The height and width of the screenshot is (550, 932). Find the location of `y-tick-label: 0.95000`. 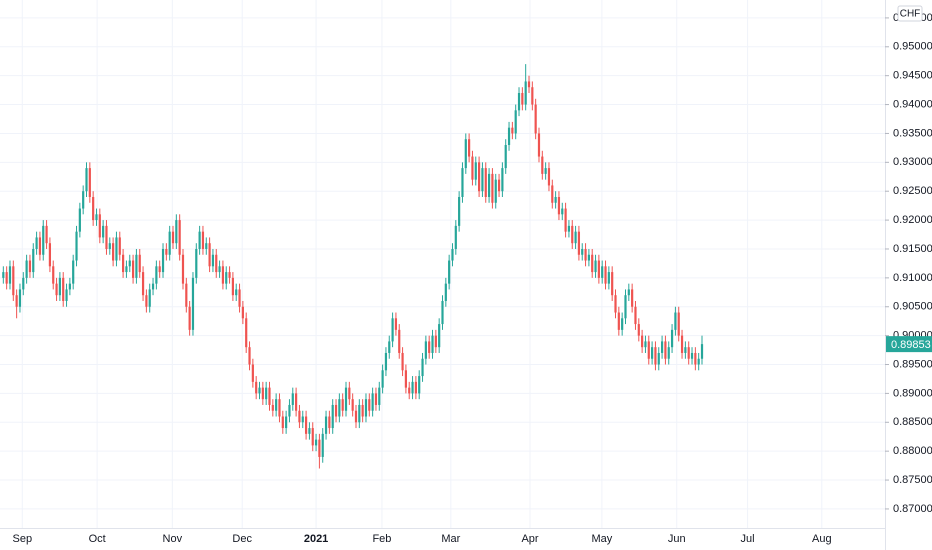

y-tick-label: 0.95000 is located at coordinates (912, 47).